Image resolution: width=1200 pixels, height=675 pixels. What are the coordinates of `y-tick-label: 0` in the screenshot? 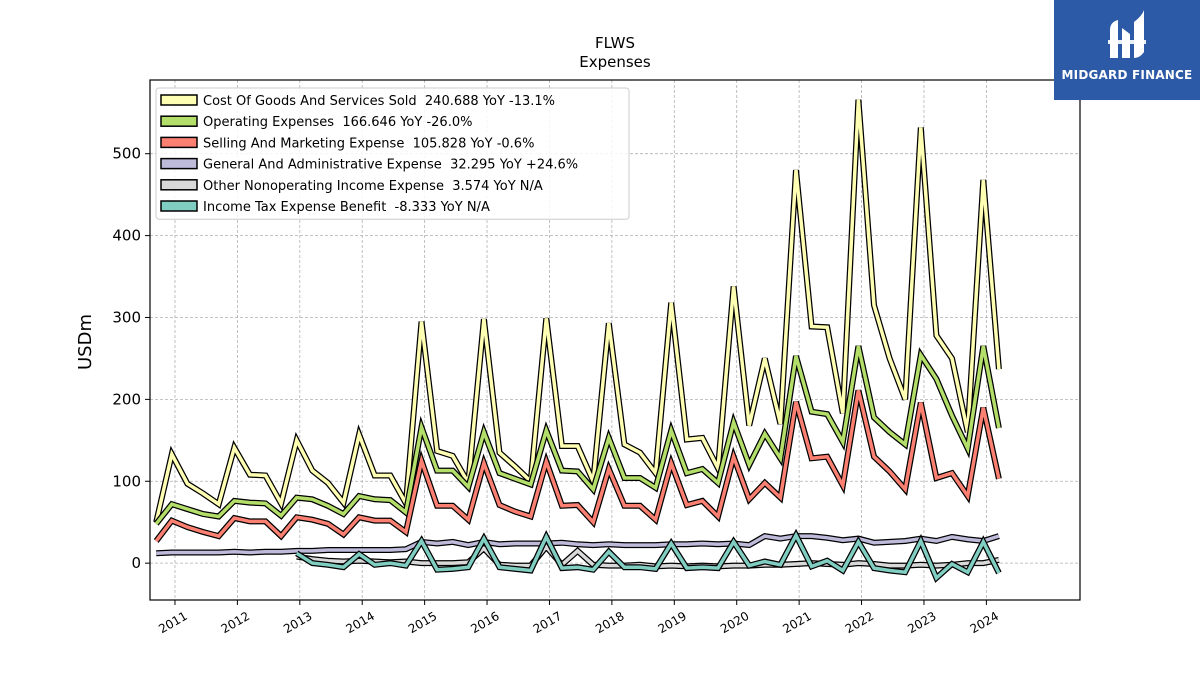 It's located at (136, 563).